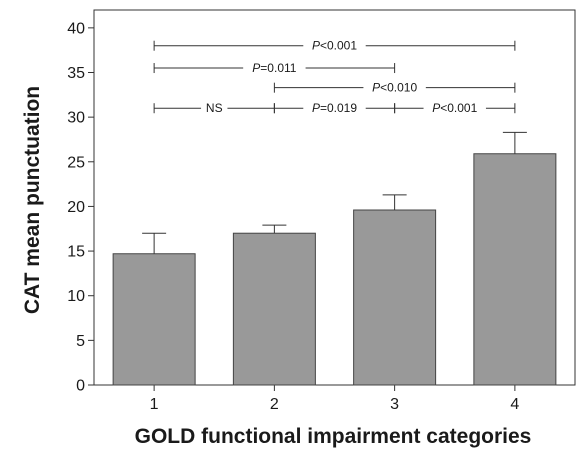  Describe the element at coordinates (274, 404) in the screenshot. I see `x-tick-label: 2` at that location.